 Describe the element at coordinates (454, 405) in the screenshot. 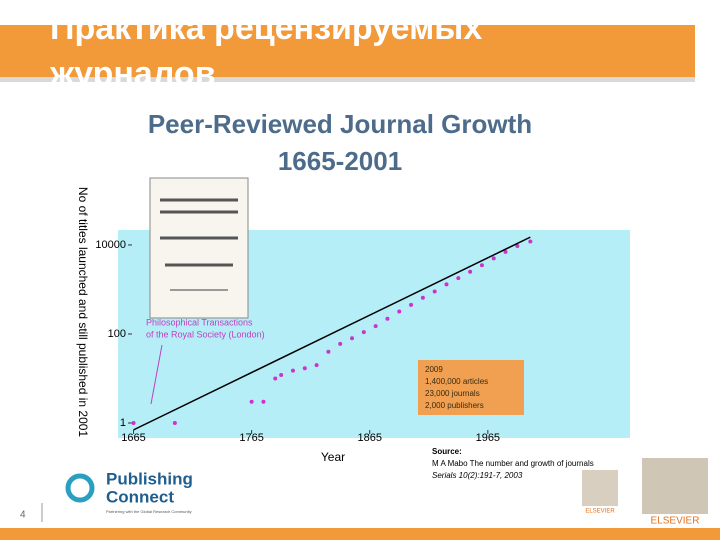

I see `info-text: 2,000 publishers` at that location.